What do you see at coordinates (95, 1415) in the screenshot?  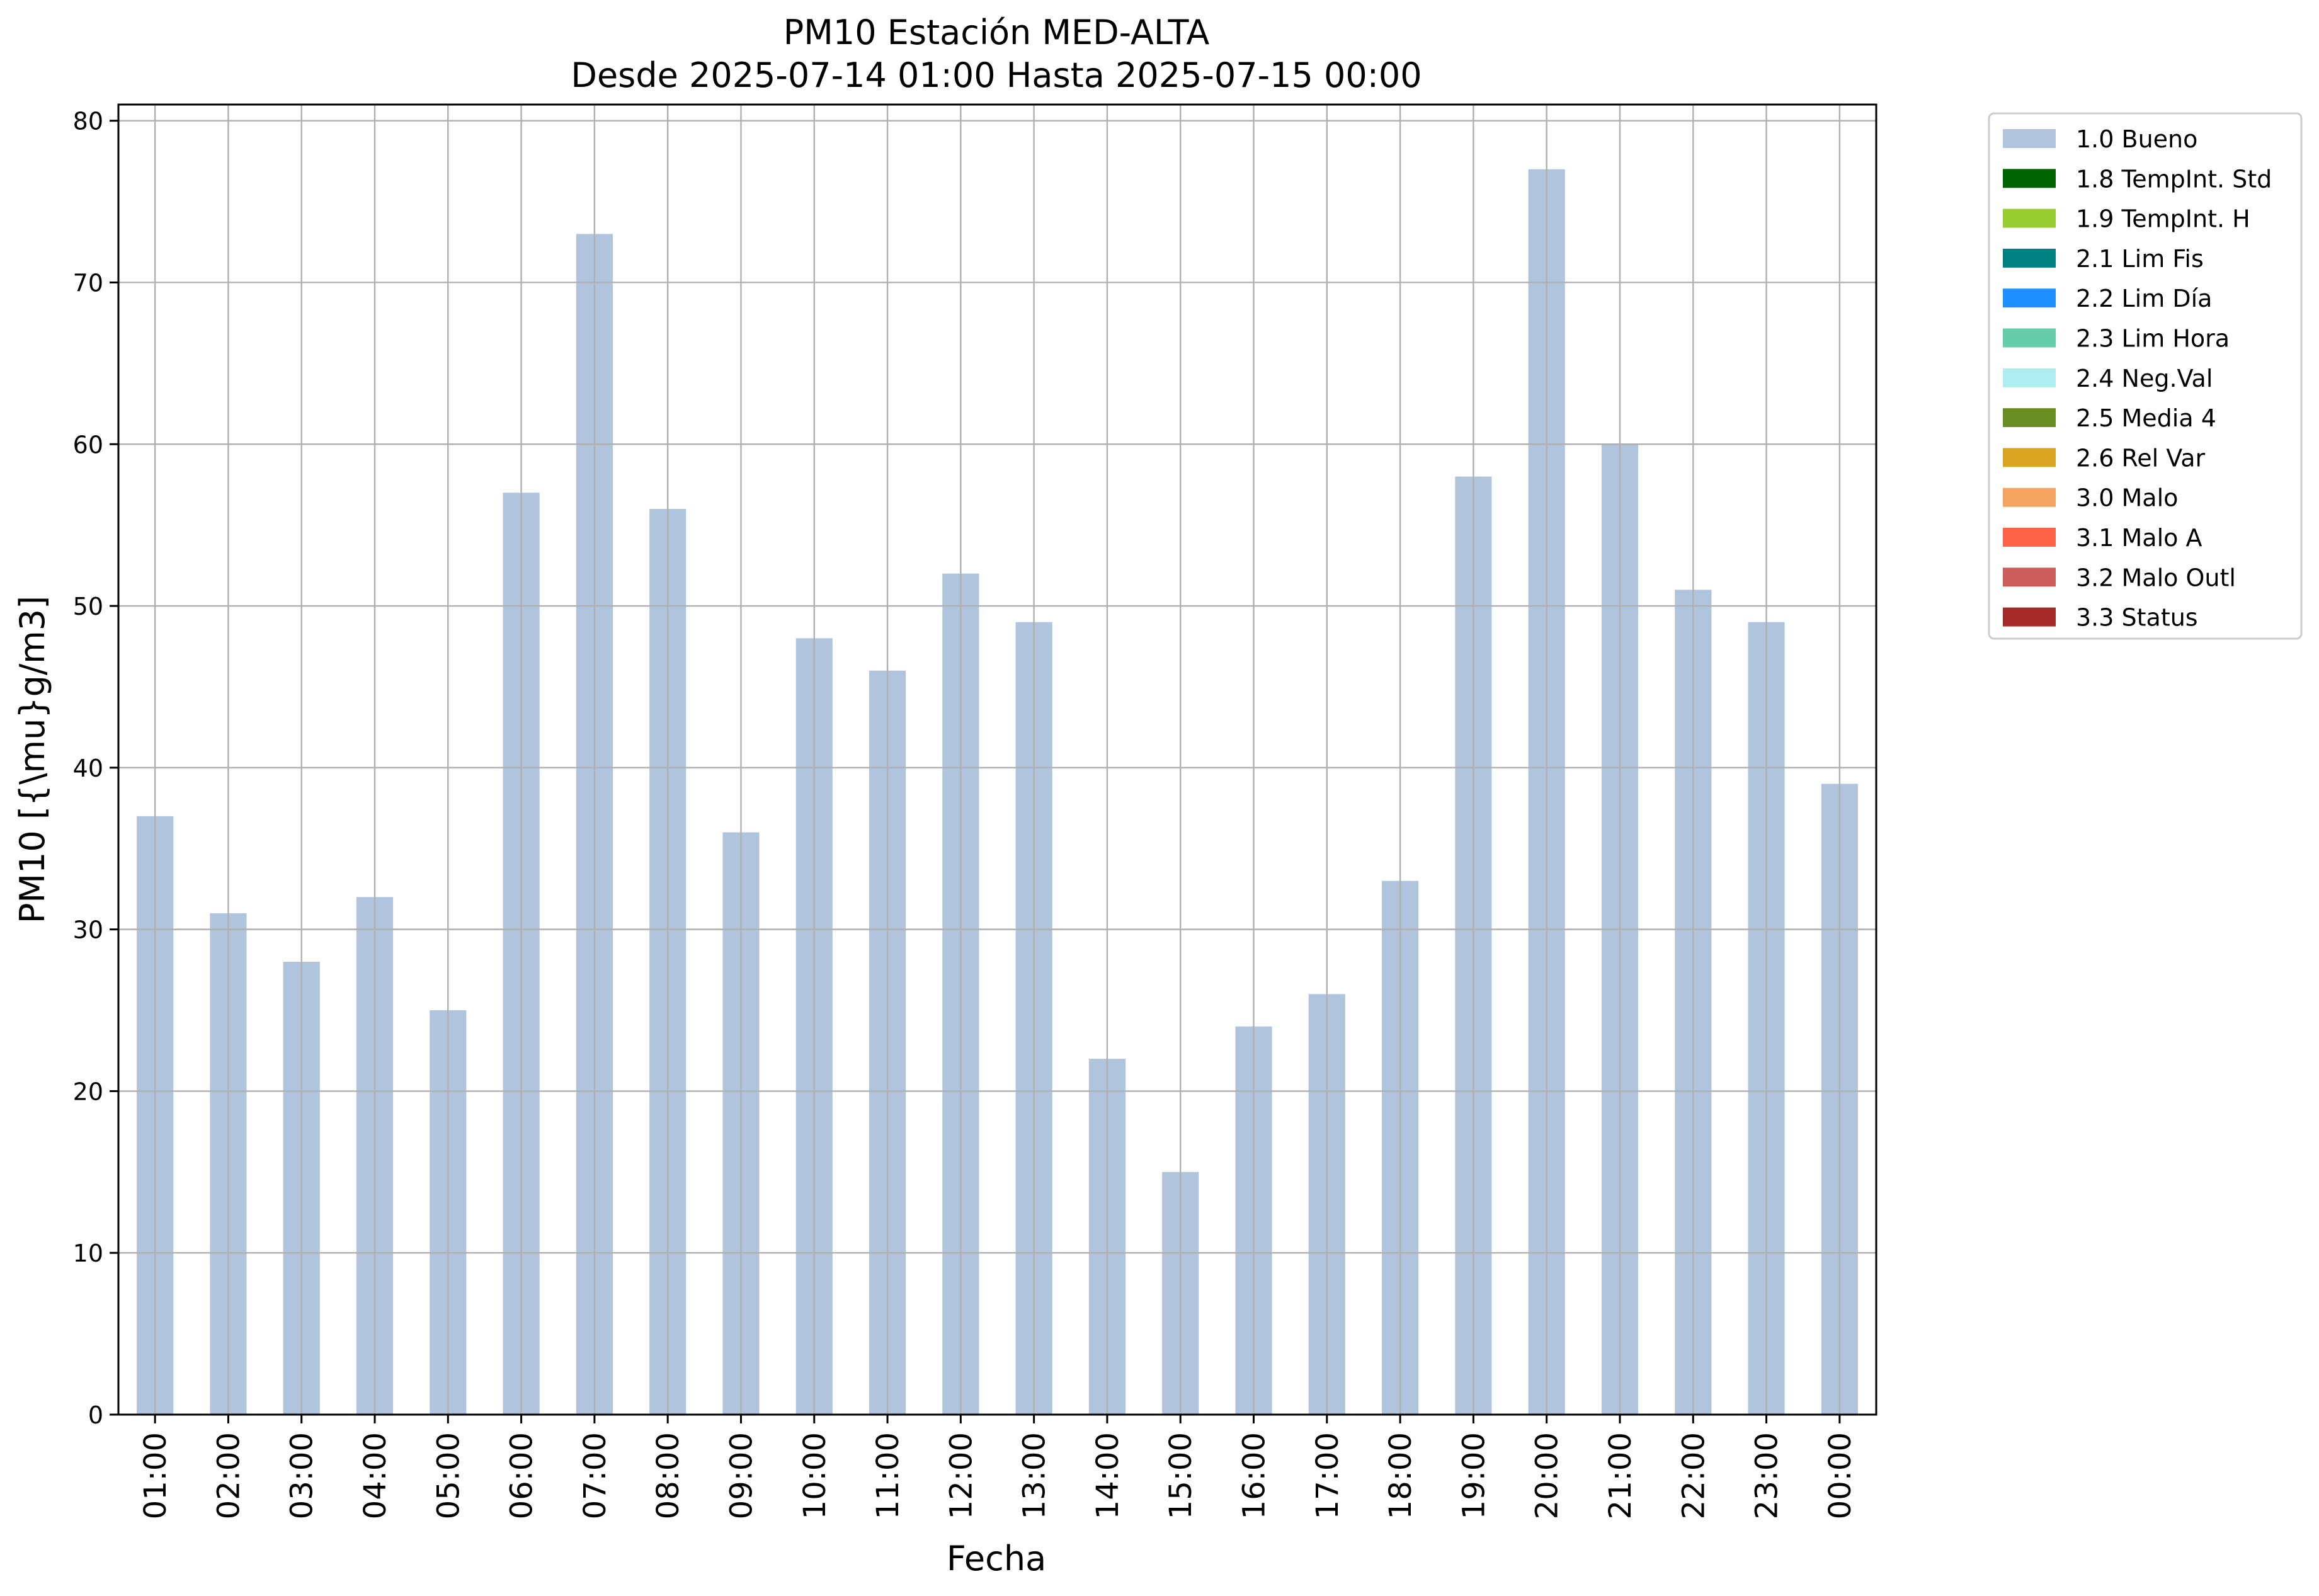 I see `y-tick-label: 0` at bounding box center [95, 1415].